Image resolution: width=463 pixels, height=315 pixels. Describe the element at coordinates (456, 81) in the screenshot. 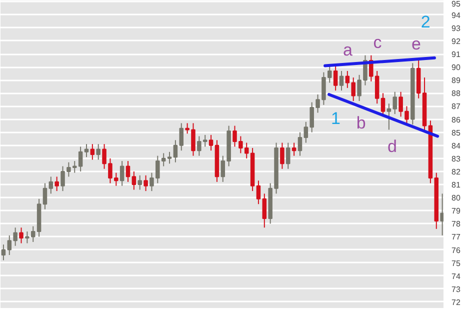

I see `y-tick-label: 89` at that location.